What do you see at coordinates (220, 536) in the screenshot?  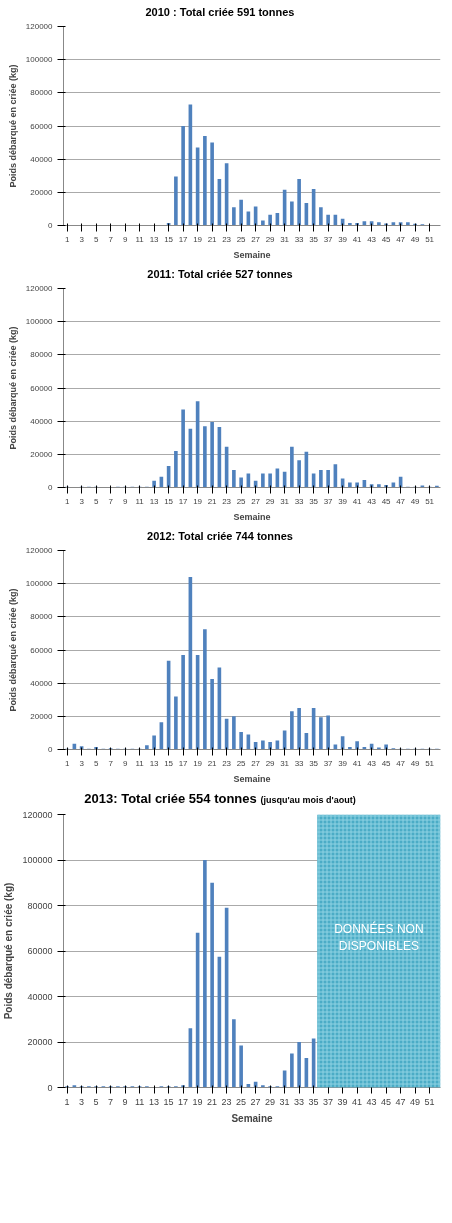 I see `chart-title: 2012: Total criée 744 tonnes` at bounding box center [220, 536].